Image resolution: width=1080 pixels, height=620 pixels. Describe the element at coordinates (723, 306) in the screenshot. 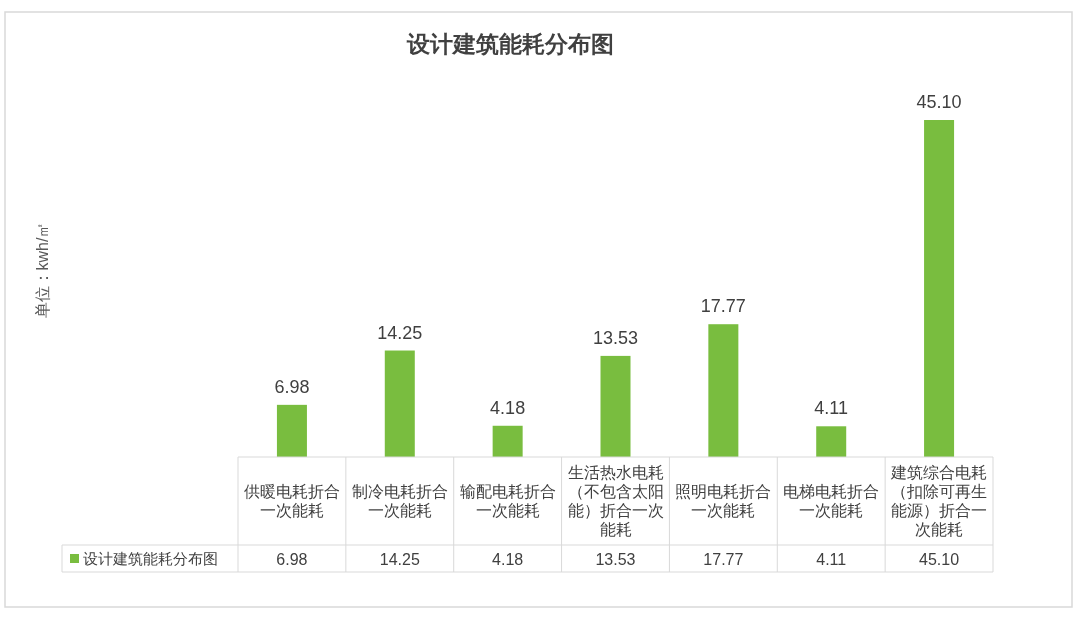

I see `text: 17.77` at that location.